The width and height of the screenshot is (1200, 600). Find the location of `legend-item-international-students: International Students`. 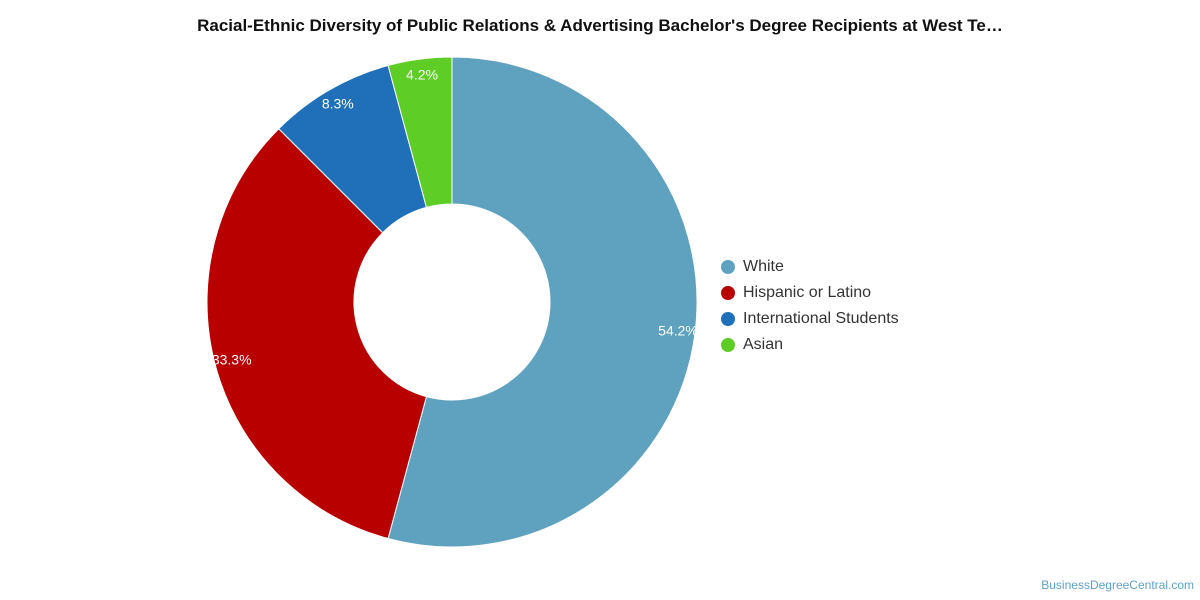

legend-item-international-students: International Students is located at coordinates (810, 319).